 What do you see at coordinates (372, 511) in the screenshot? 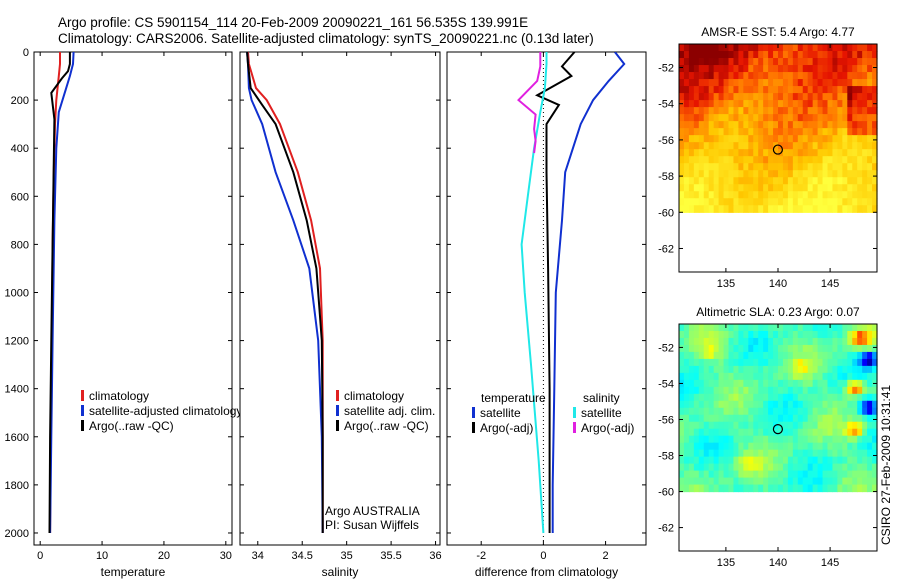
I see `annotation-text: Argo AUSTRALIA` at bounding box center [372, 511].